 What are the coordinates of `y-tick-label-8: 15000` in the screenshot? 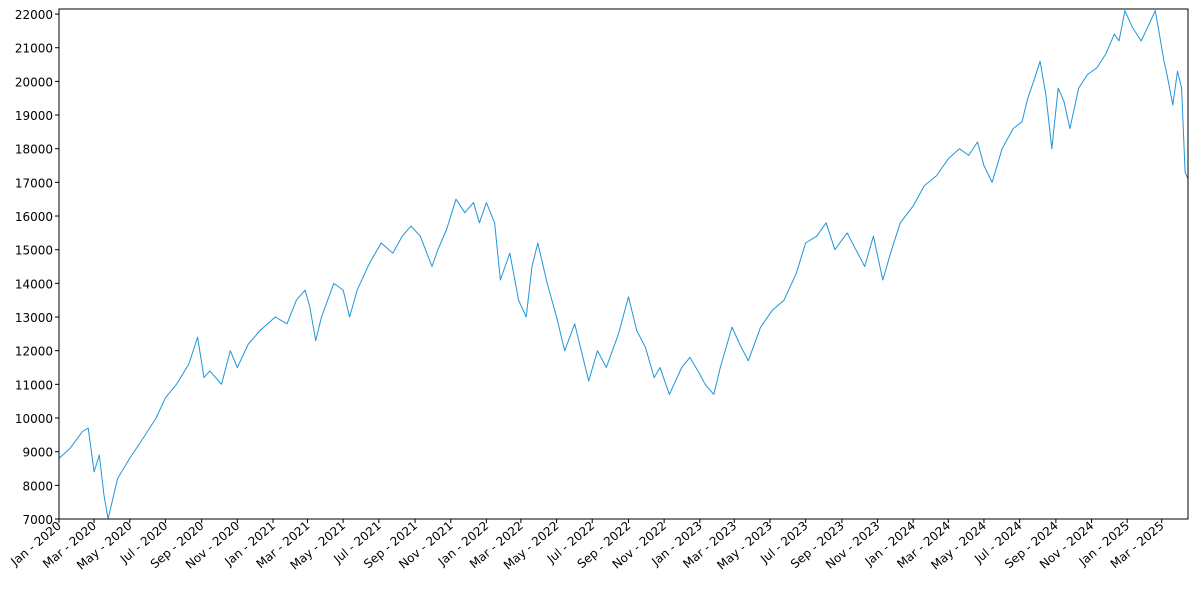 It's located at (34, 251).